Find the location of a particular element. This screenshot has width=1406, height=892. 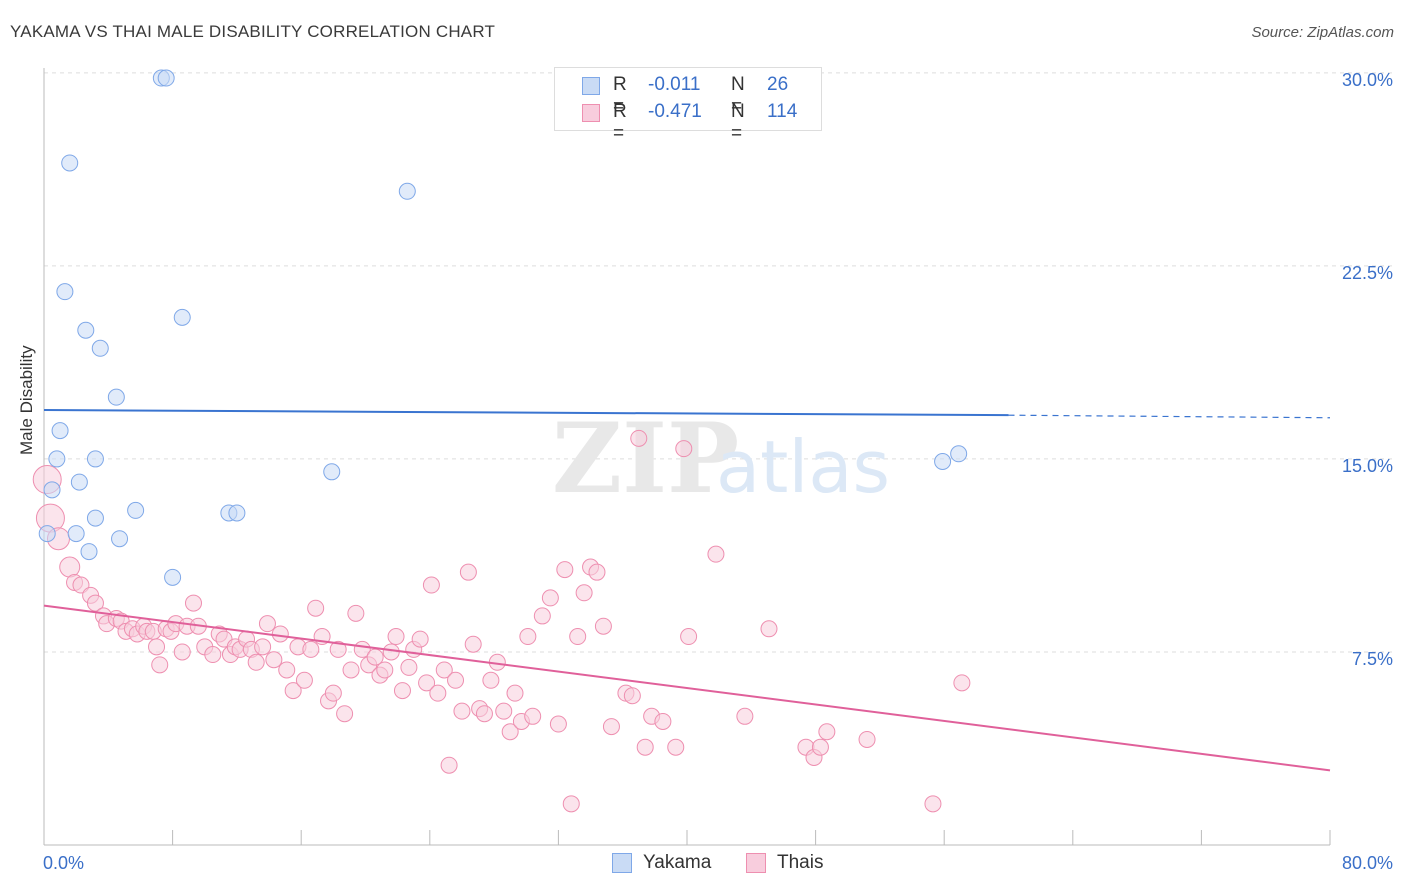

stats-legend: R = -0.011 N = 26 R = -0.471 N = 114 is located at coordinates (688, 105).